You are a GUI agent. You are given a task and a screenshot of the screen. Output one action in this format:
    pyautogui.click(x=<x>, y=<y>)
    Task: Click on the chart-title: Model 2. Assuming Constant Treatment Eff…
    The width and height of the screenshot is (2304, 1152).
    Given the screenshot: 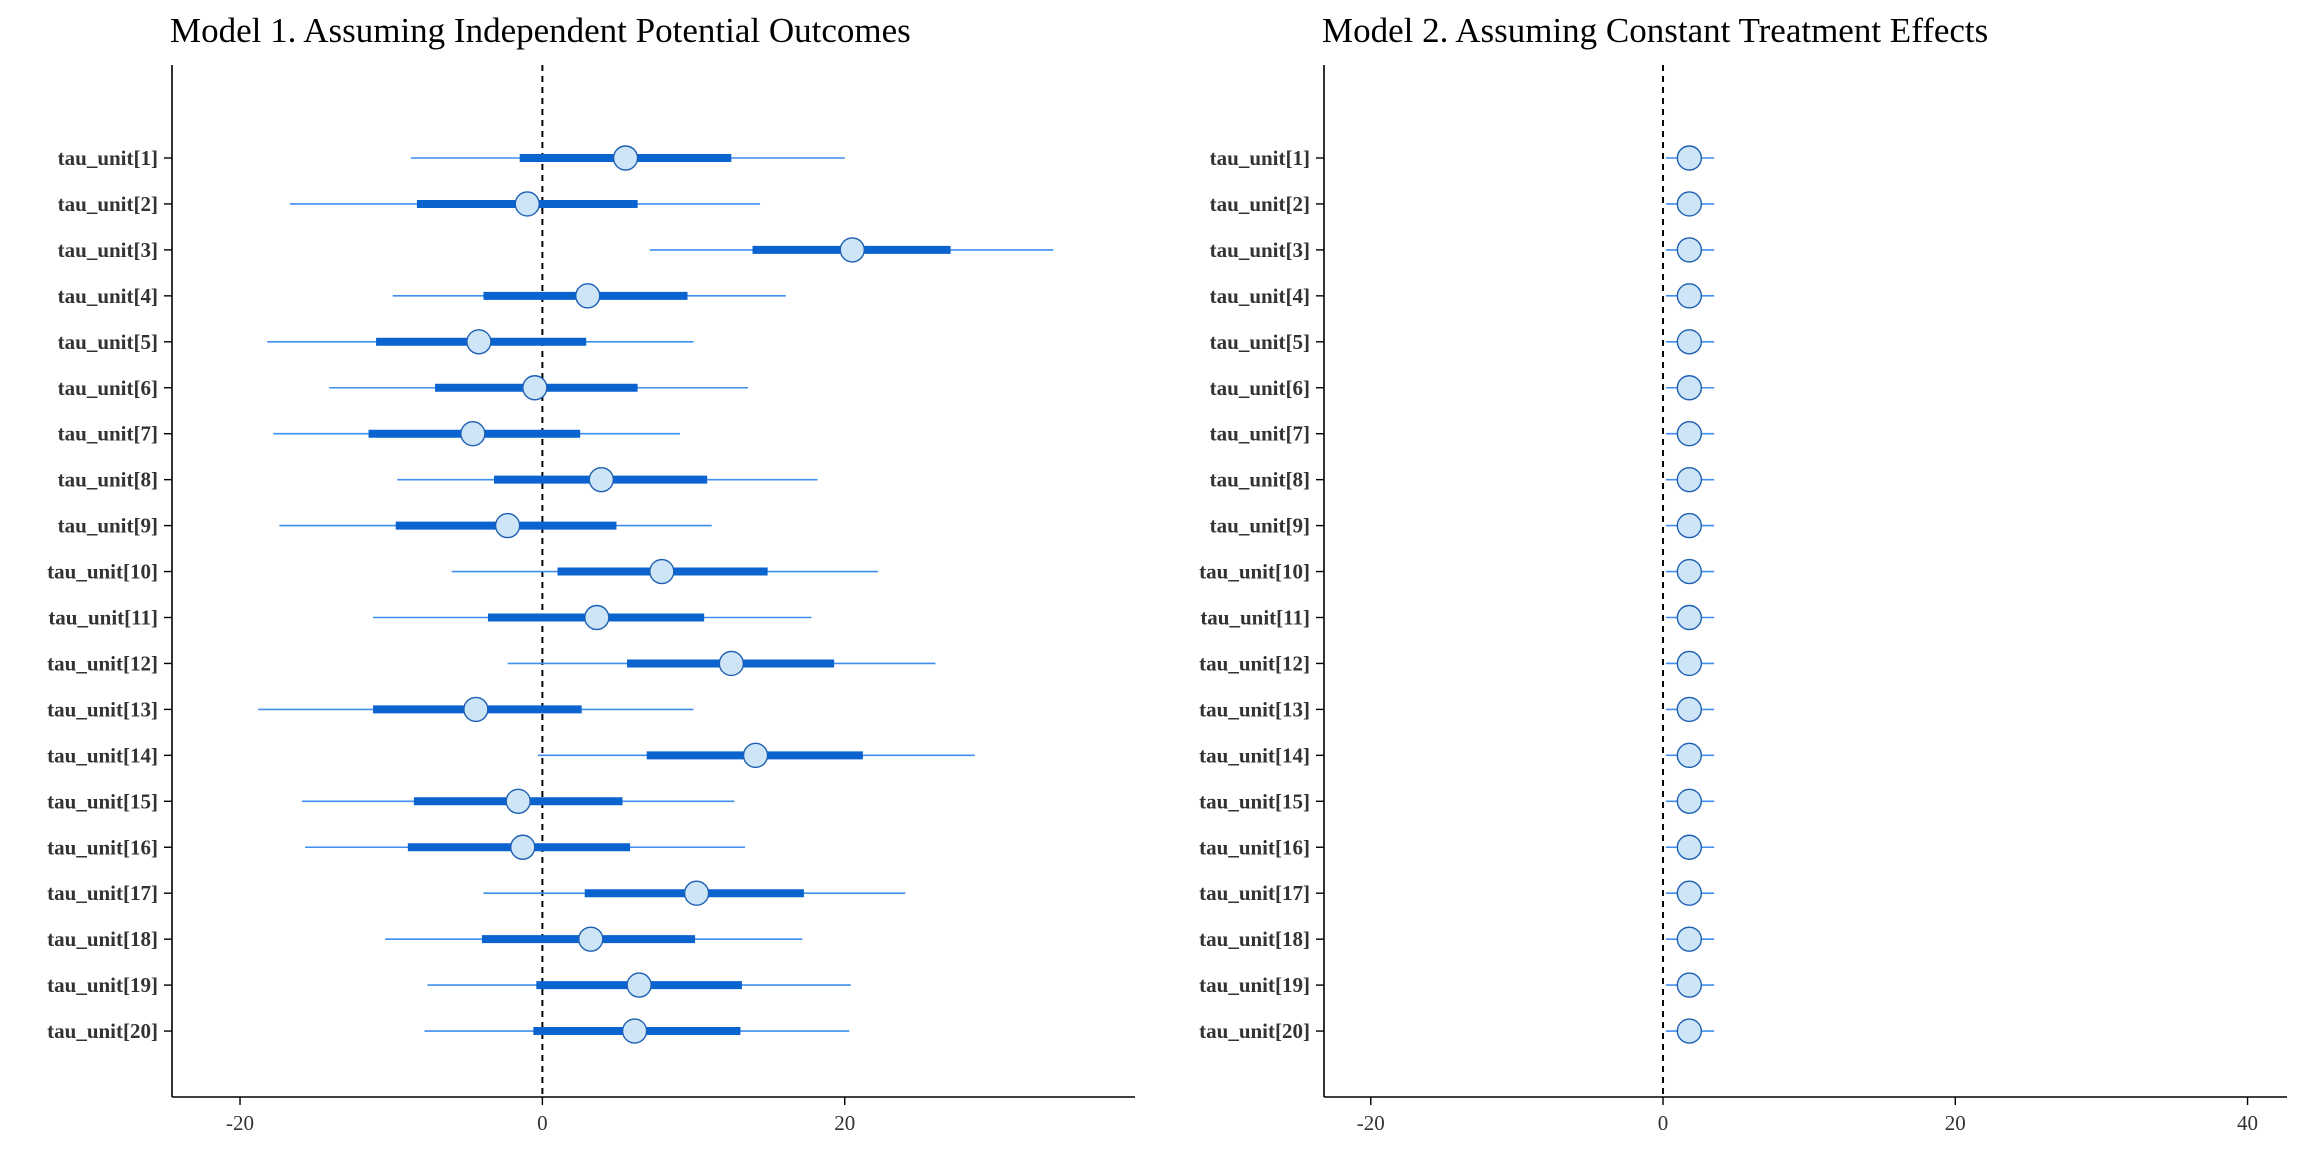 What is the action you would take?
    pyautogui.click(x=1655, y=30)
    